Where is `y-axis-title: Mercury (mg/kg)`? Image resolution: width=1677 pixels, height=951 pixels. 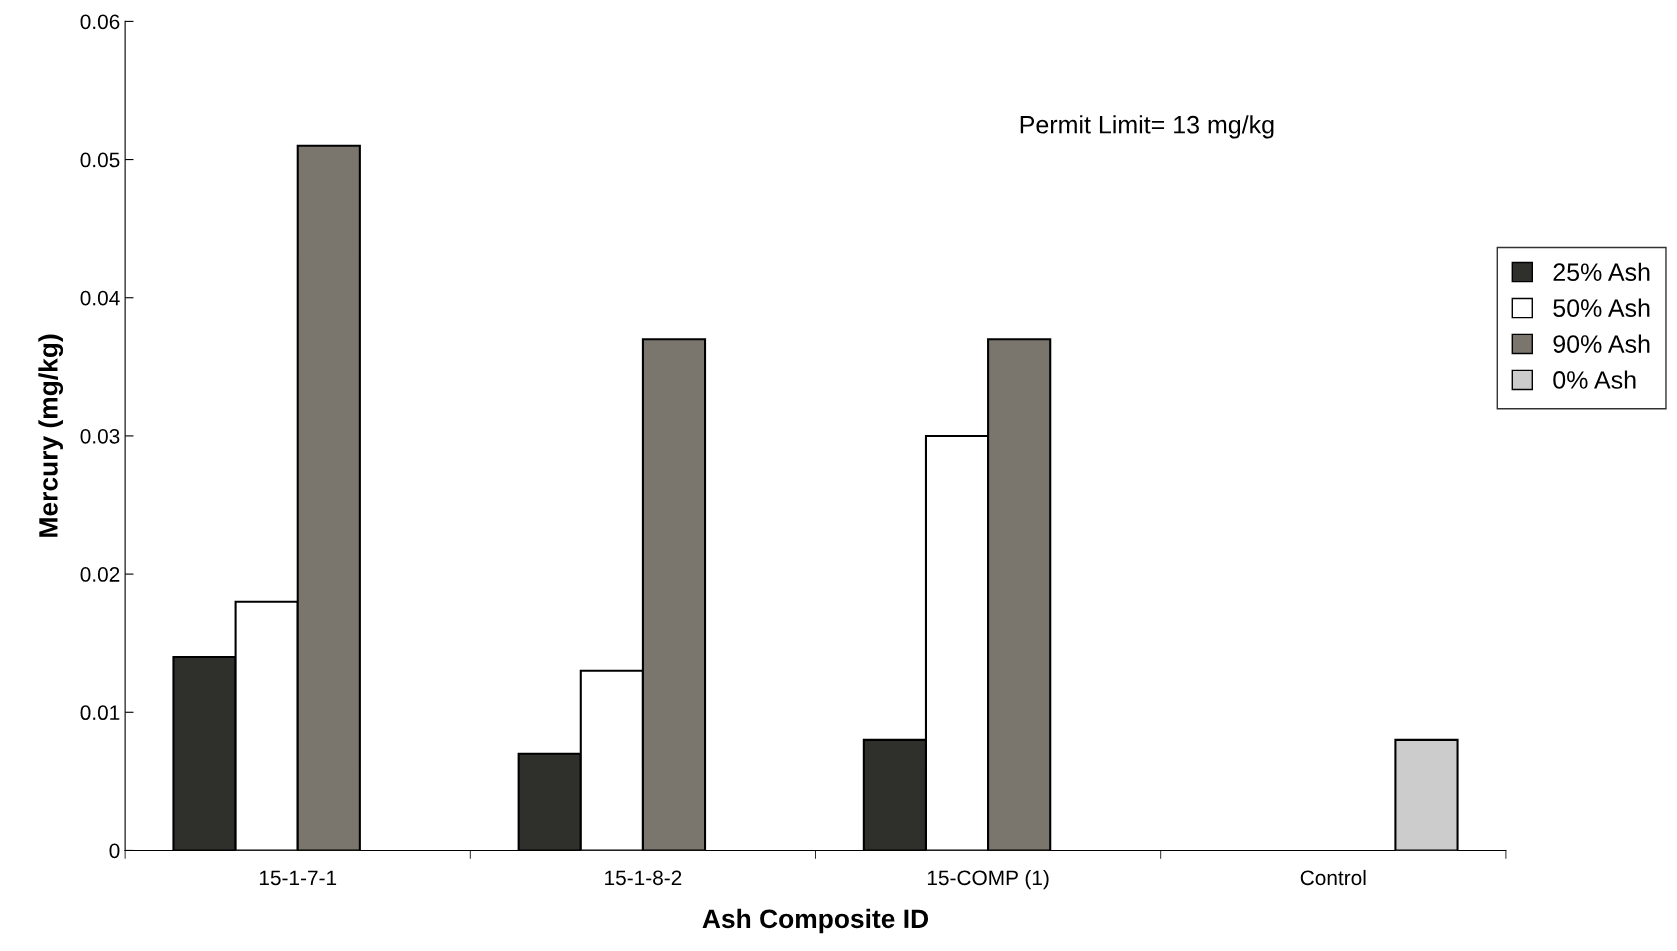 y-axis-title: Mercury (mg/kg) is located at coordinates (51, 435).